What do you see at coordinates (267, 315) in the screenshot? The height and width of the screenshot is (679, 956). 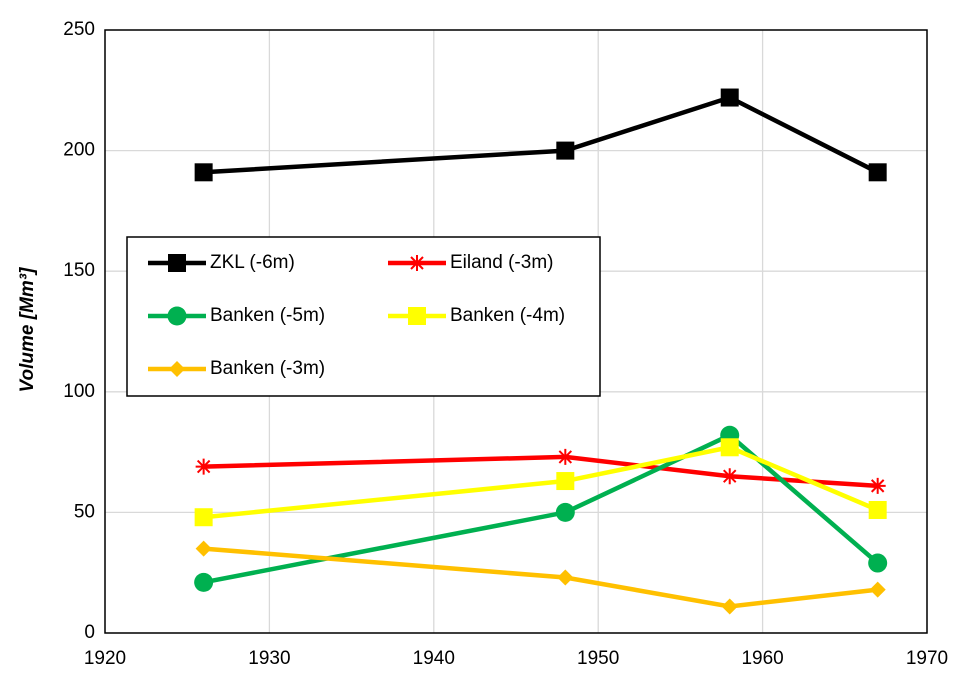 I see `legend-label: Banken (-5m)` at bounding box center [267, 315].